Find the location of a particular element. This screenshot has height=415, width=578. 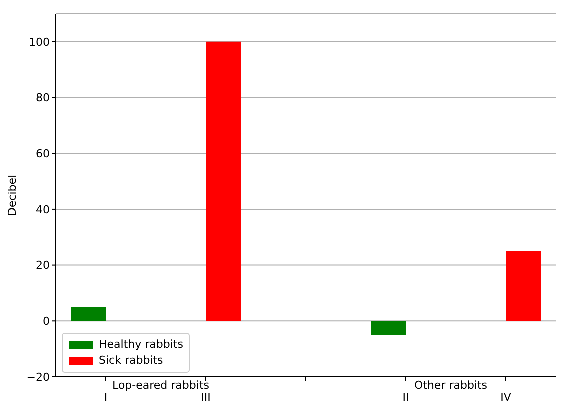

x-tick-label: III is located at coordinates (206, 397).